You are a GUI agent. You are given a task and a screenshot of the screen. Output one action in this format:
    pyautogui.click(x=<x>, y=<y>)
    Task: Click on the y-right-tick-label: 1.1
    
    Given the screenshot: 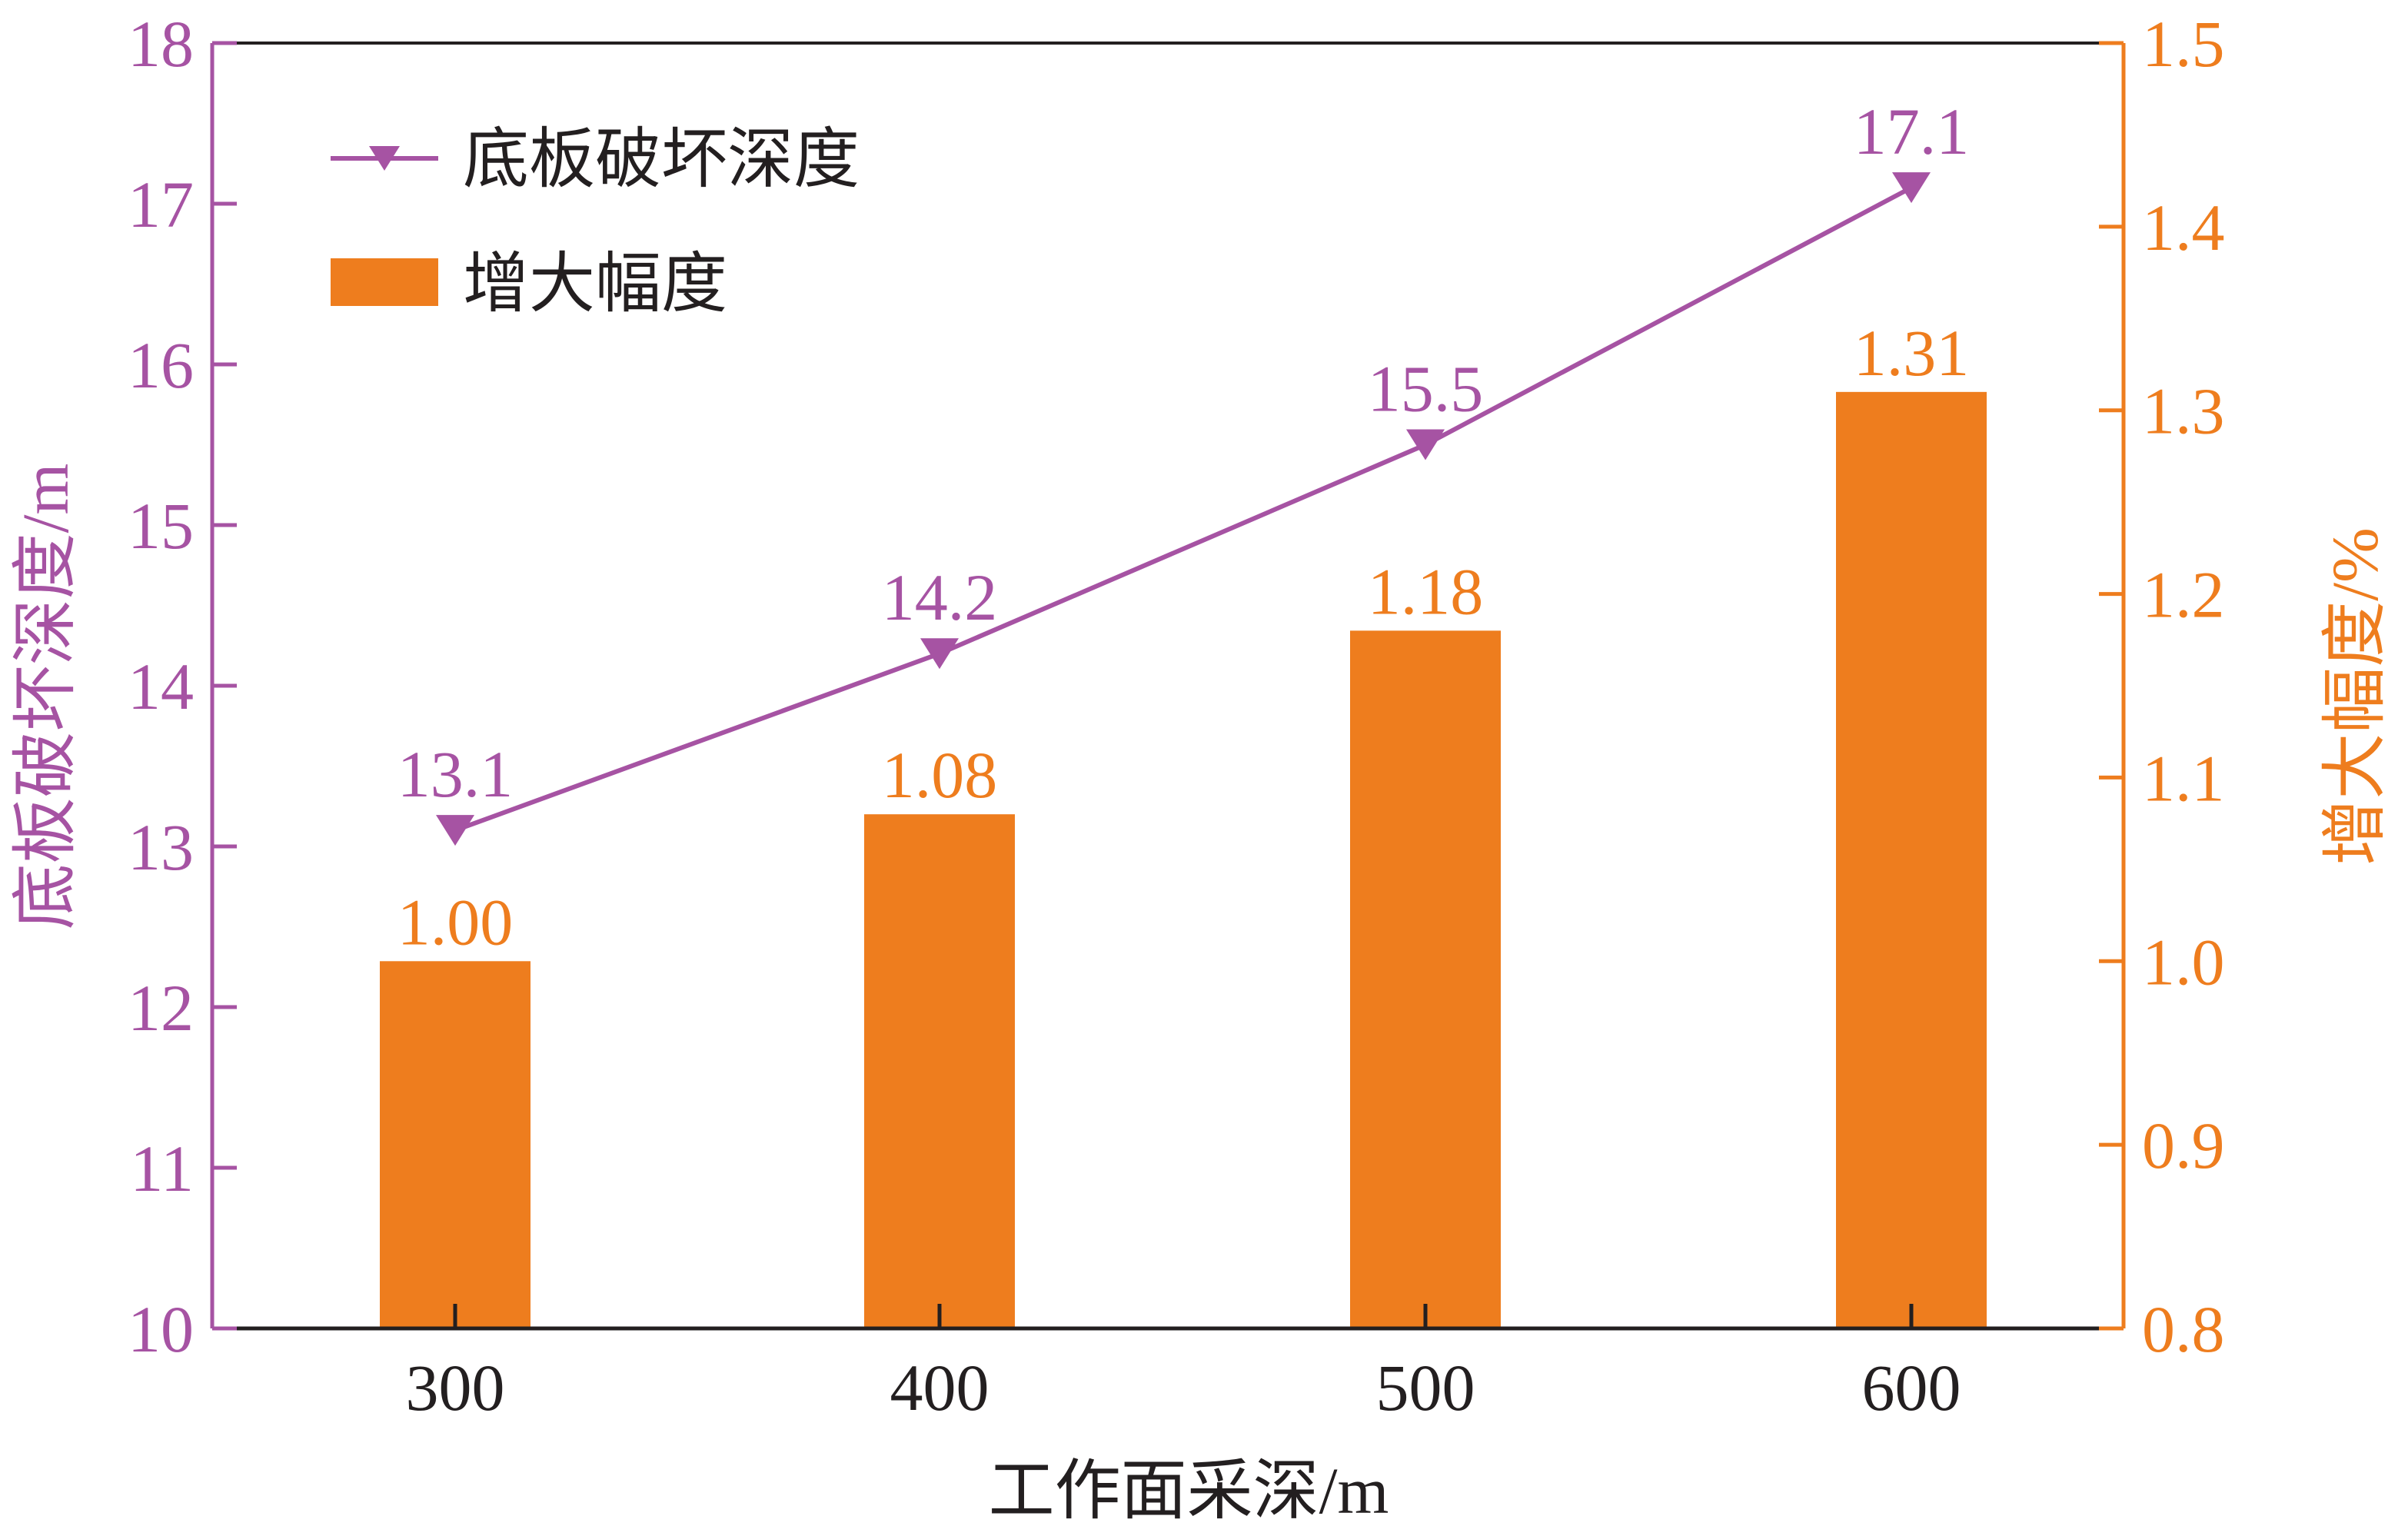 What is the action you would take?
    pyautogui.click(x=2184, y=778)
    